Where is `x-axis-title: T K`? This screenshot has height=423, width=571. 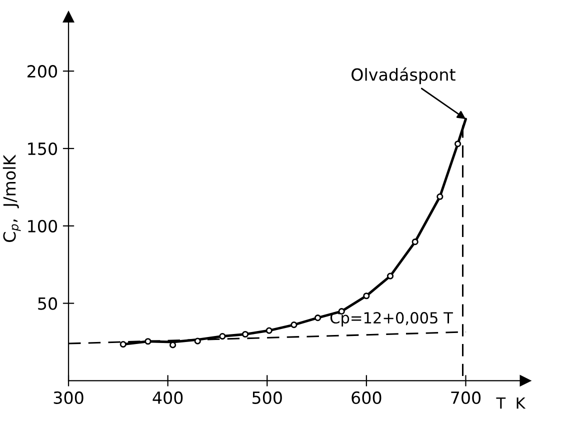
x-axis-title: T K is located at coordinates (511, 403).